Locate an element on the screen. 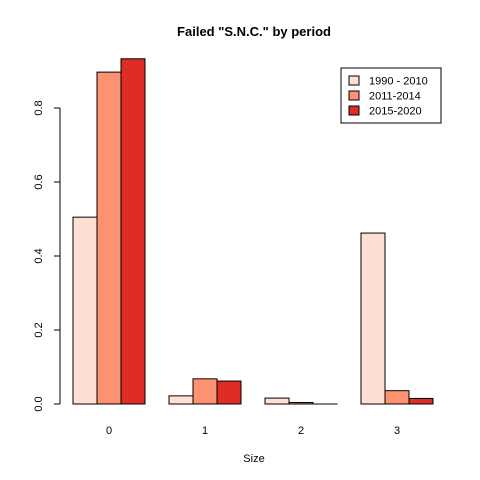 The width and height of the screenshot is (480, 480). legend-label-1: 2011-2014 is located at coordinates (395, 97).